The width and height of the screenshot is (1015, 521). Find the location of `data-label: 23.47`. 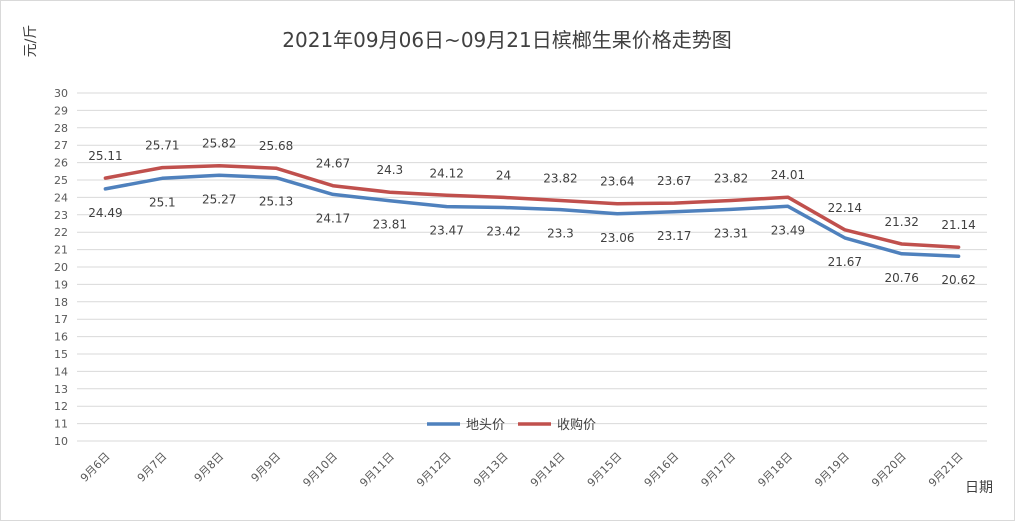

data-label: 23.47 is located at coordinates (447, 231).